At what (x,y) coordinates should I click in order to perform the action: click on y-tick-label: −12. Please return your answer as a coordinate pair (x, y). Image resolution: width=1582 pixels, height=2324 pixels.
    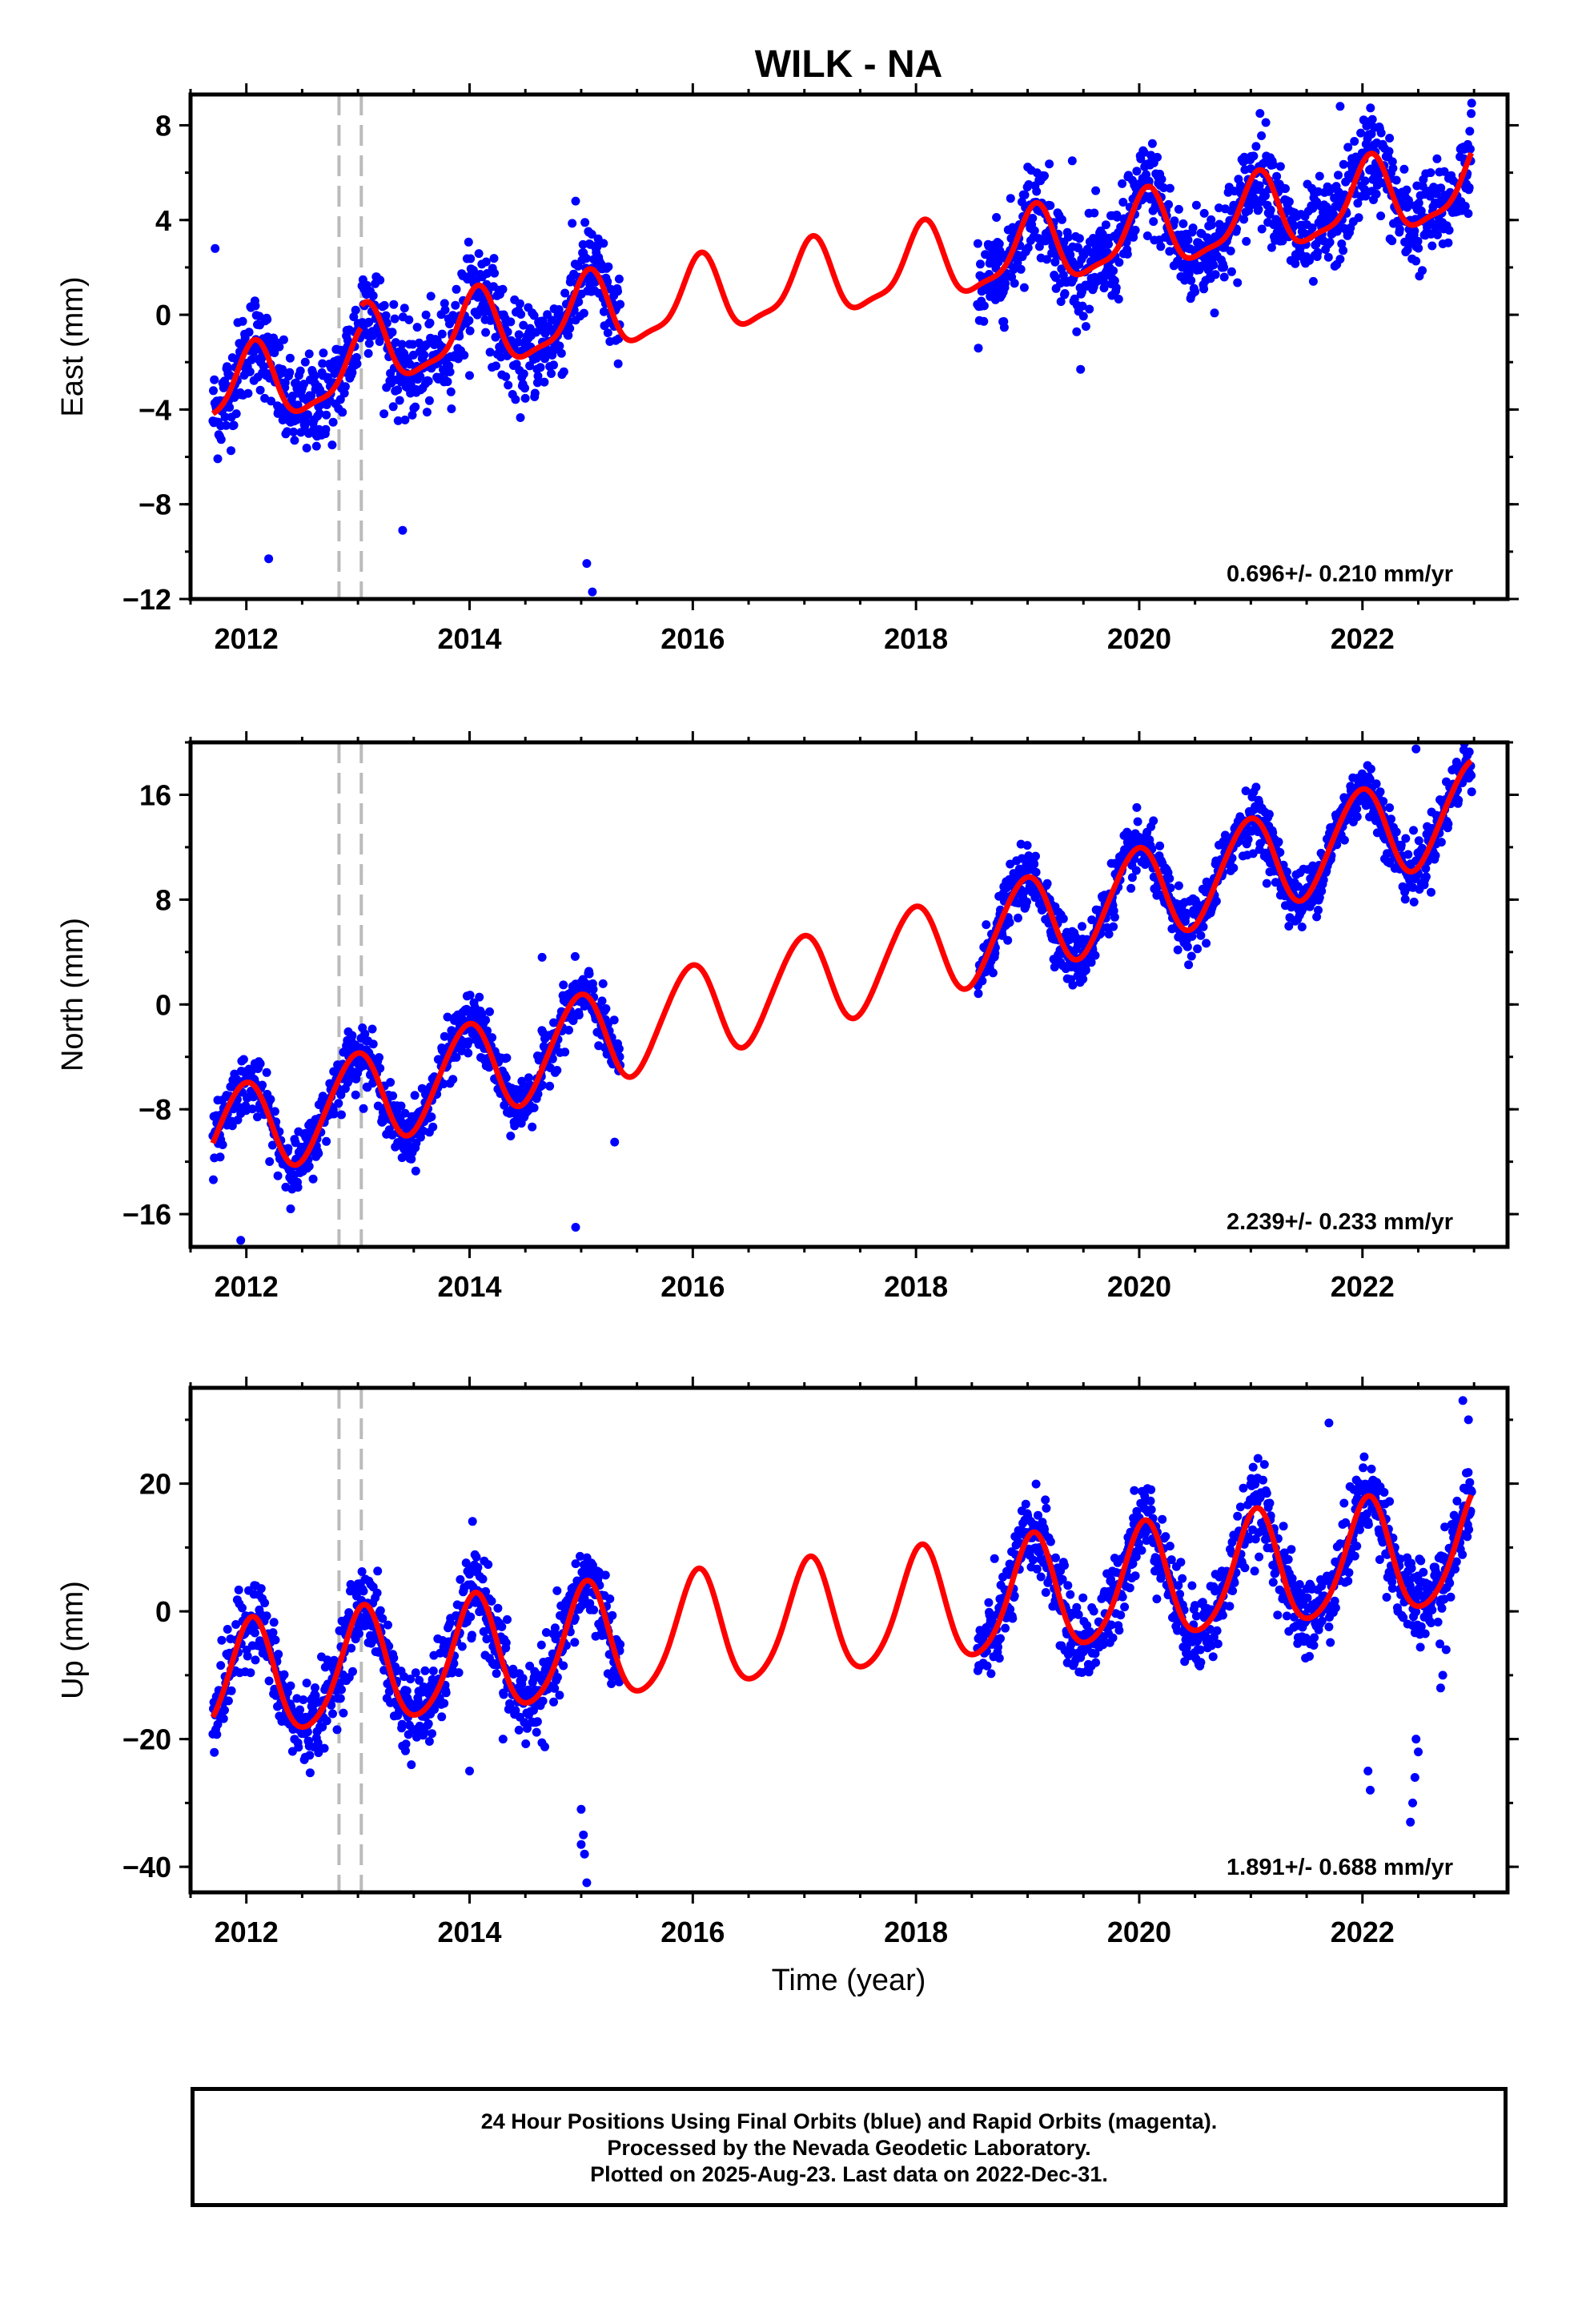
    Looking at the image, I should click on (146, 599).